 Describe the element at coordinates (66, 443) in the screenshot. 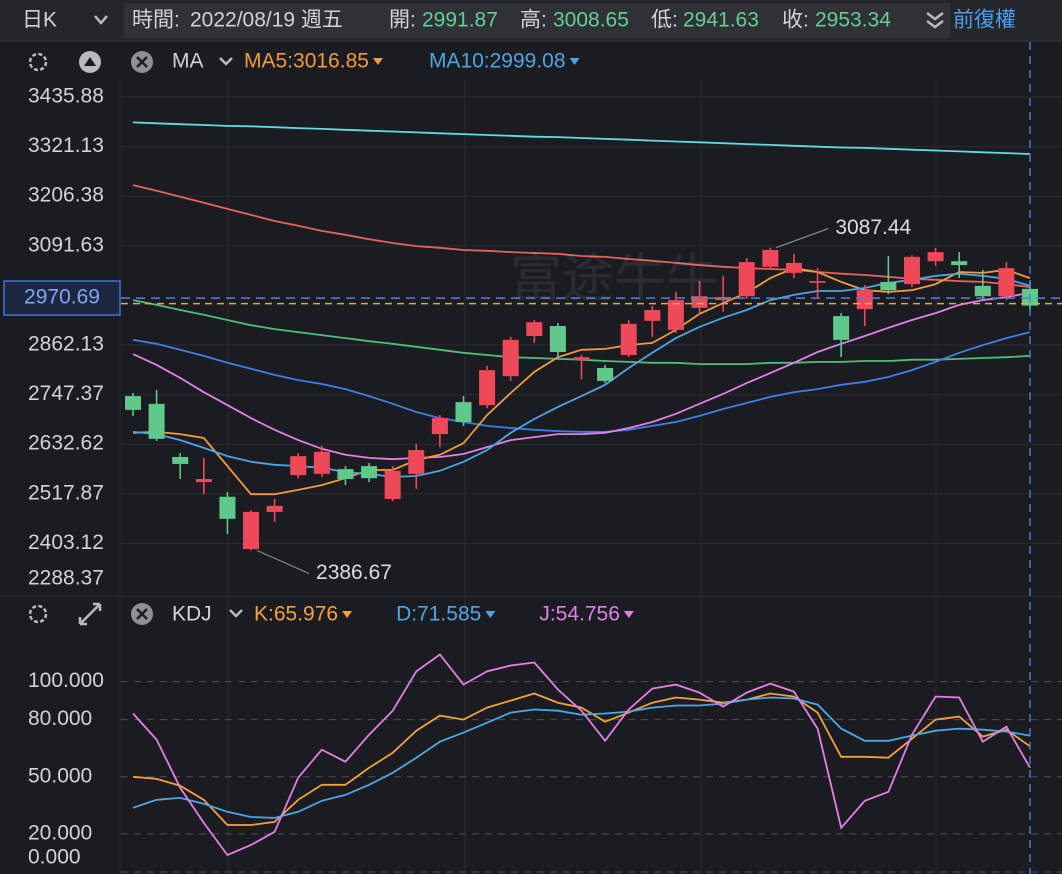

I see `y-tick-label: 2632.62` at that location.